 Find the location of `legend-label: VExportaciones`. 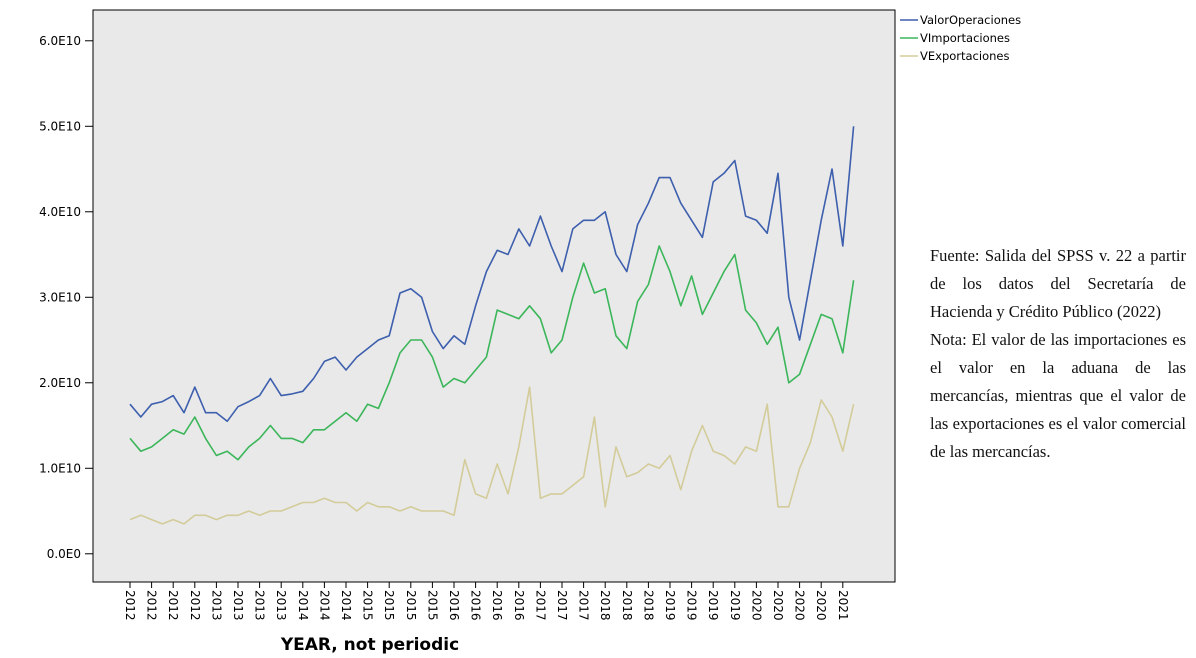

legend-label: VExportaciones is located at coordinates (964, 56).